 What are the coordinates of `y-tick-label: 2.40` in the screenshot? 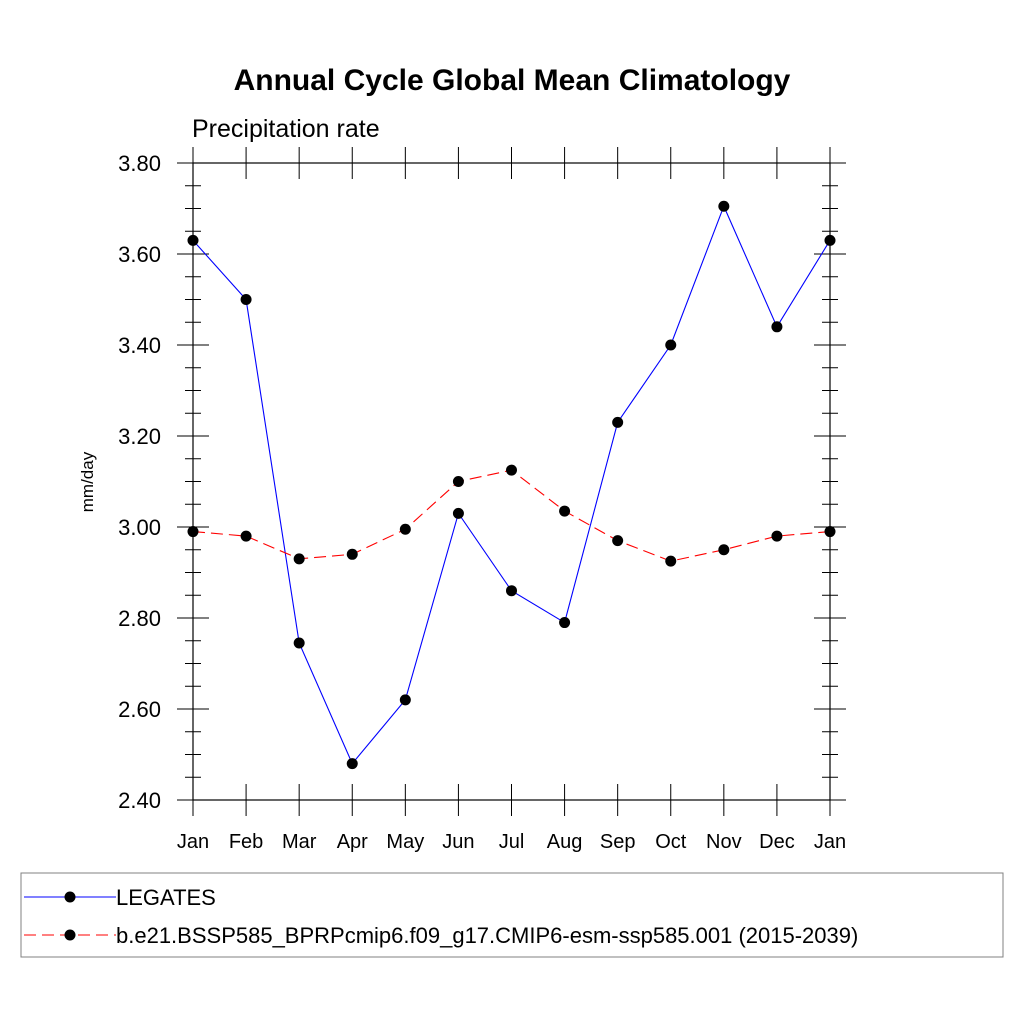 It's located at (139, 800).